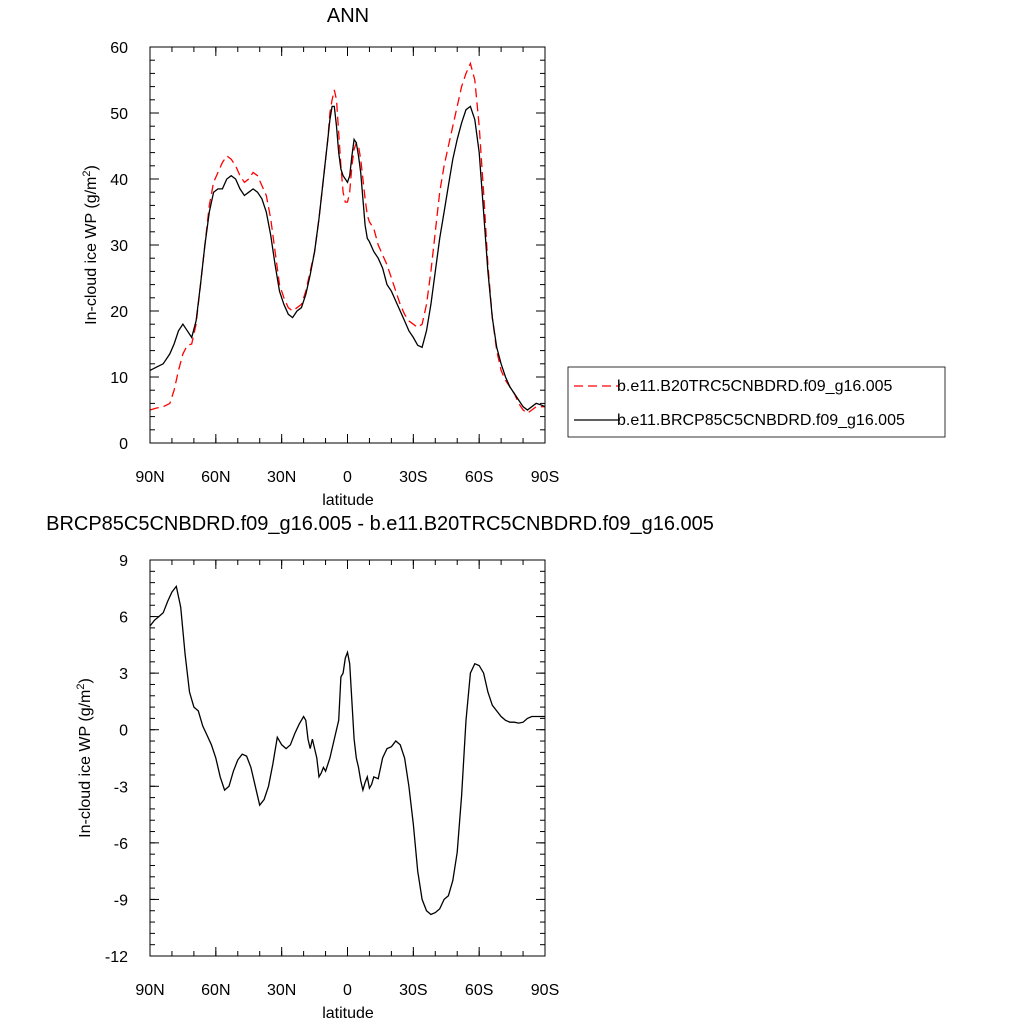 This screenshot has width=1024, height=1024. What do you see at coordinates (119, 114) in the screenshot?
I see `y-tick-label: 50` at bounding box center [119, 114].